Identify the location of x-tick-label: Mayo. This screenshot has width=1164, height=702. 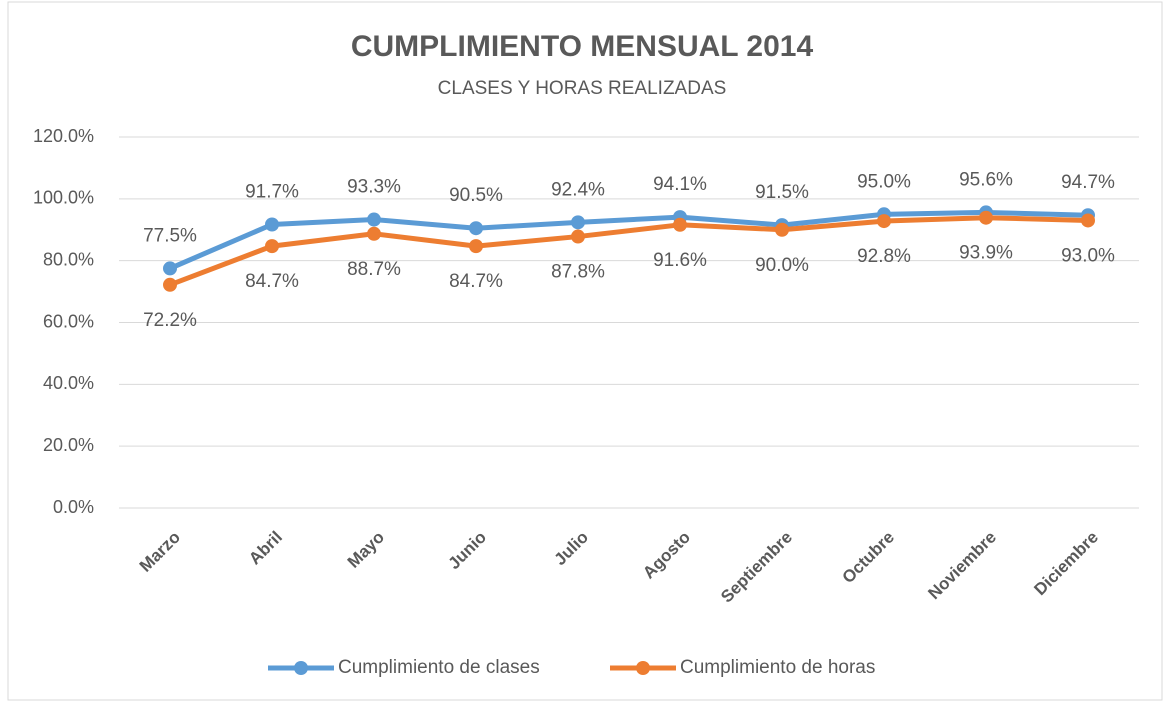
(366, 550).